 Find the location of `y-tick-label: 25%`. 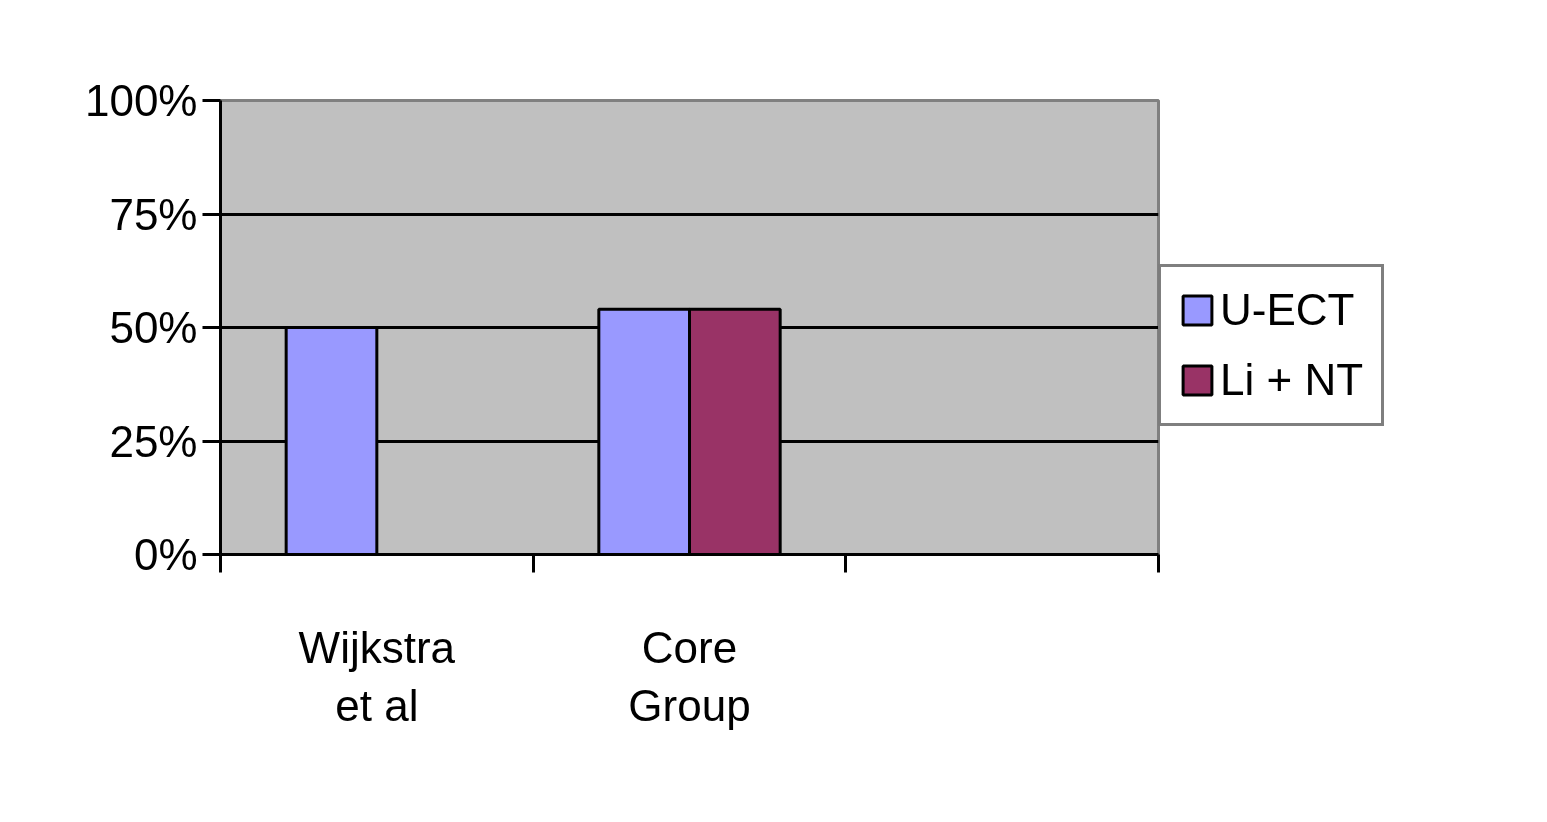

y-tick-label: 25% is located at coordinates (153, 441).